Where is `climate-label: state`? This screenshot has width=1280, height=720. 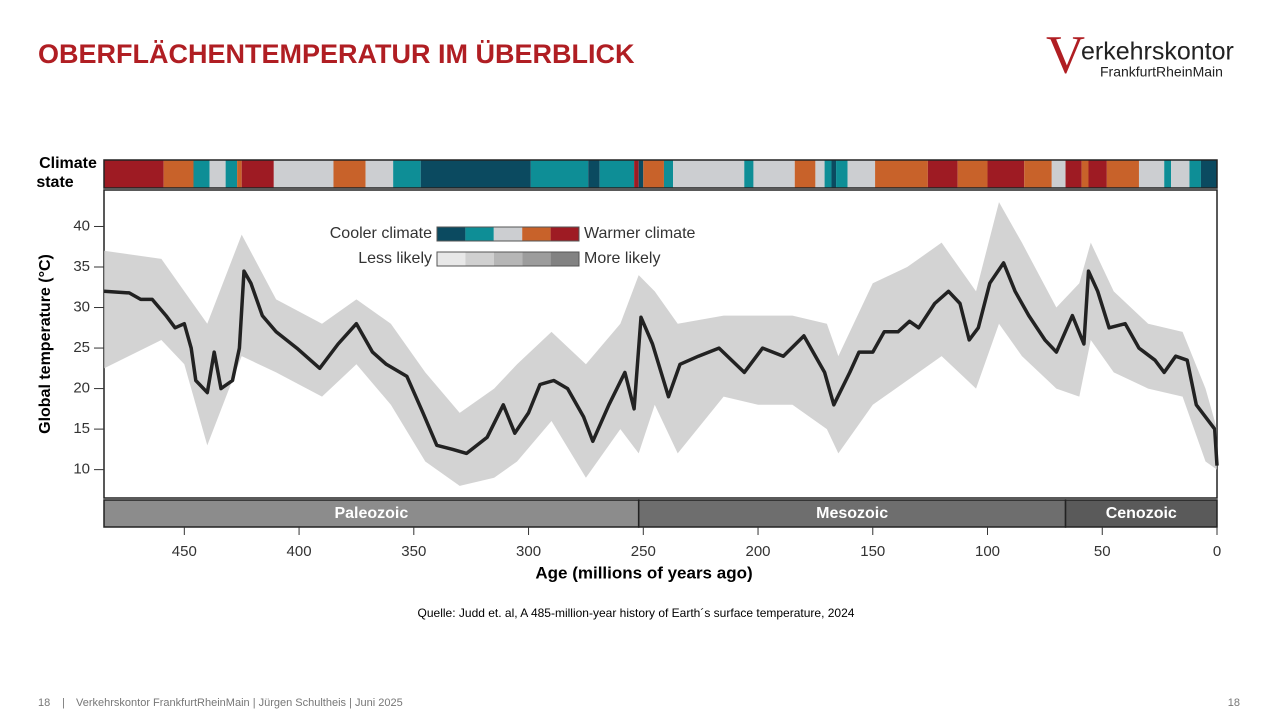 climate-label: state is located at coordinates (54, 182).